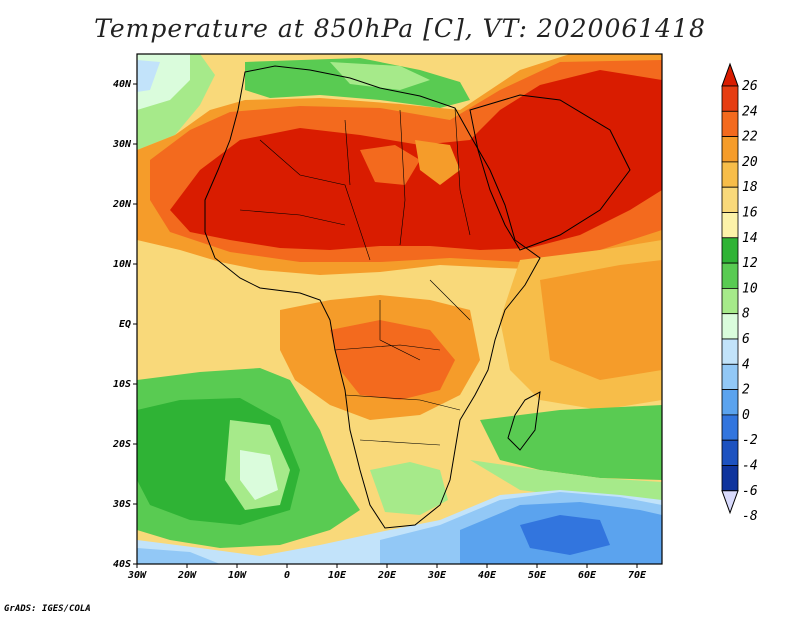  What do you see at coordinates (237, 575) in the screenshot?
I see `lon-tick-label: 10W` at bounding box center [237, 575].